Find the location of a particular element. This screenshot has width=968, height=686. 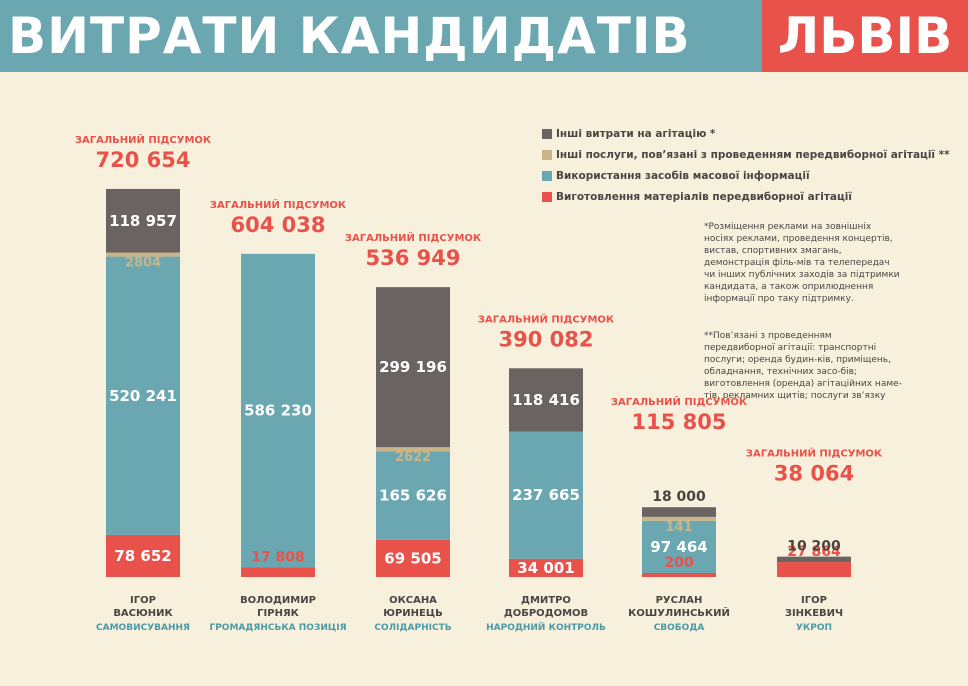

candidate-party: НАРОДНИЙ КОНТРОЛЬ is located at coordinates (546, 627).